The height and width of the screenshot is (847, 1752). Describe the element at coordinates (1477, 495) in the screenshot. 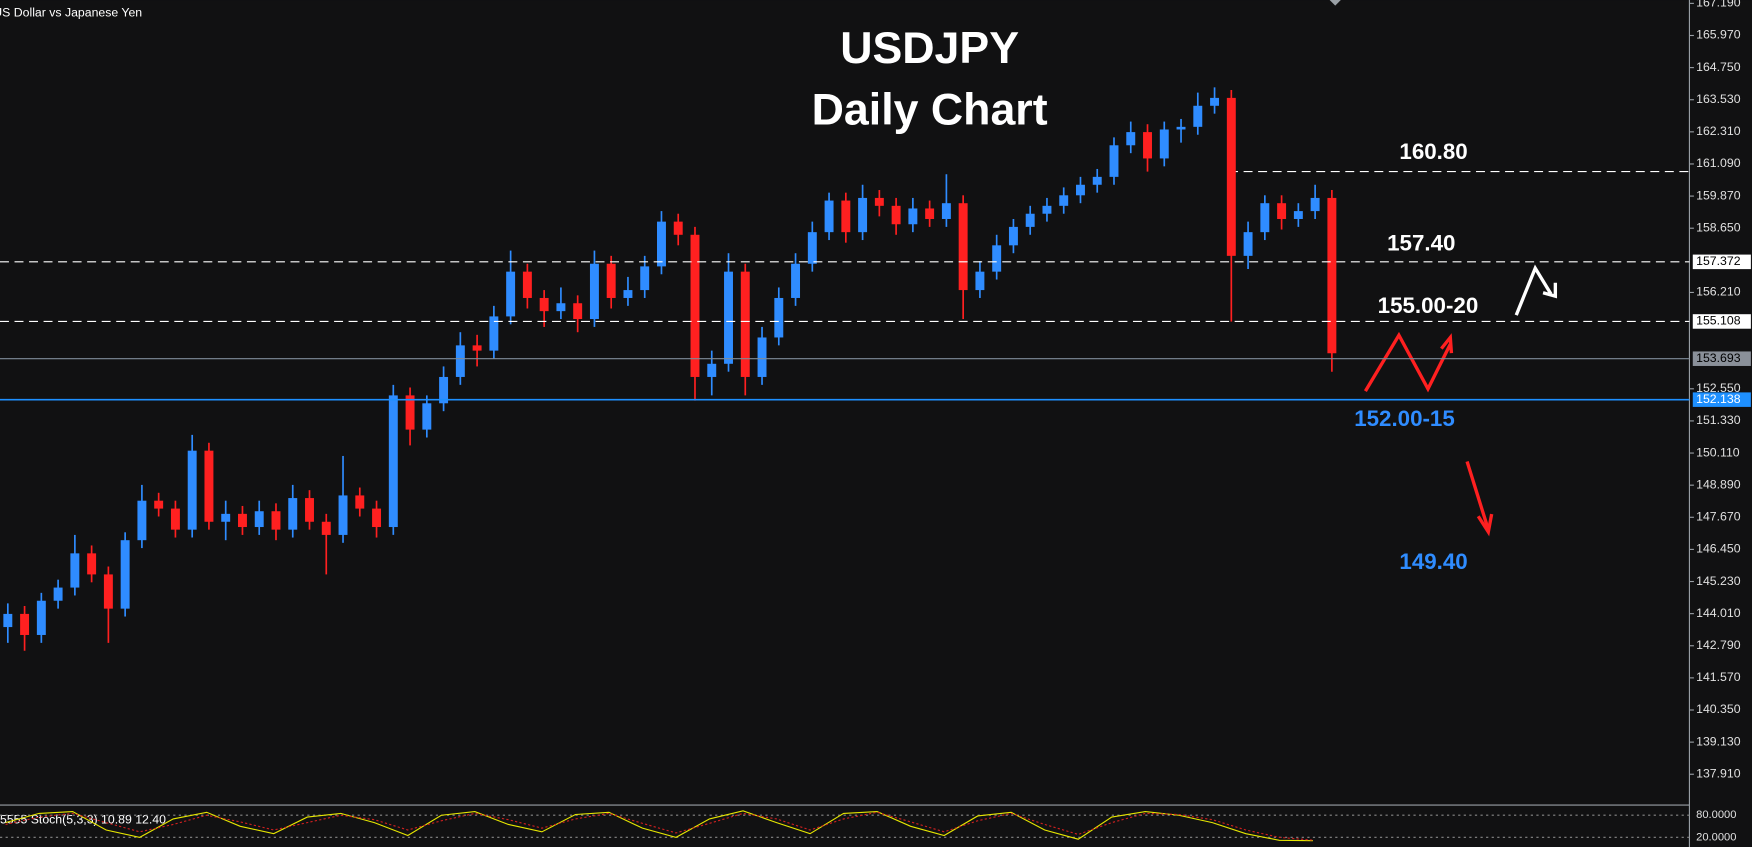

I see `scenario-arrow-down` at that location.